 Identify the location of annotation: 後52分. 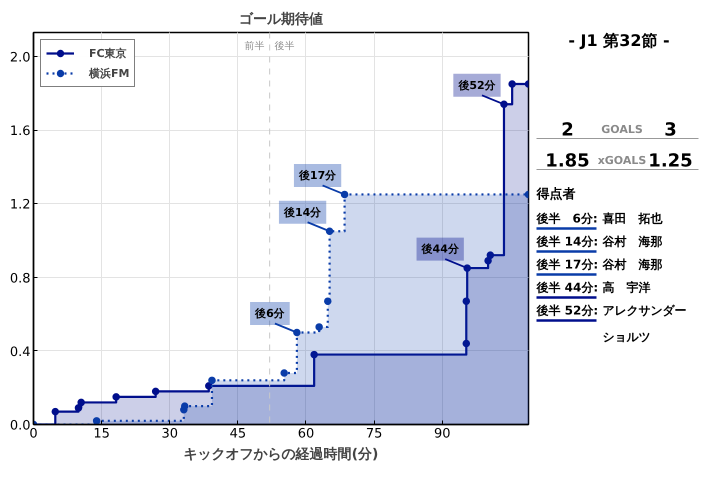
(477, 85).